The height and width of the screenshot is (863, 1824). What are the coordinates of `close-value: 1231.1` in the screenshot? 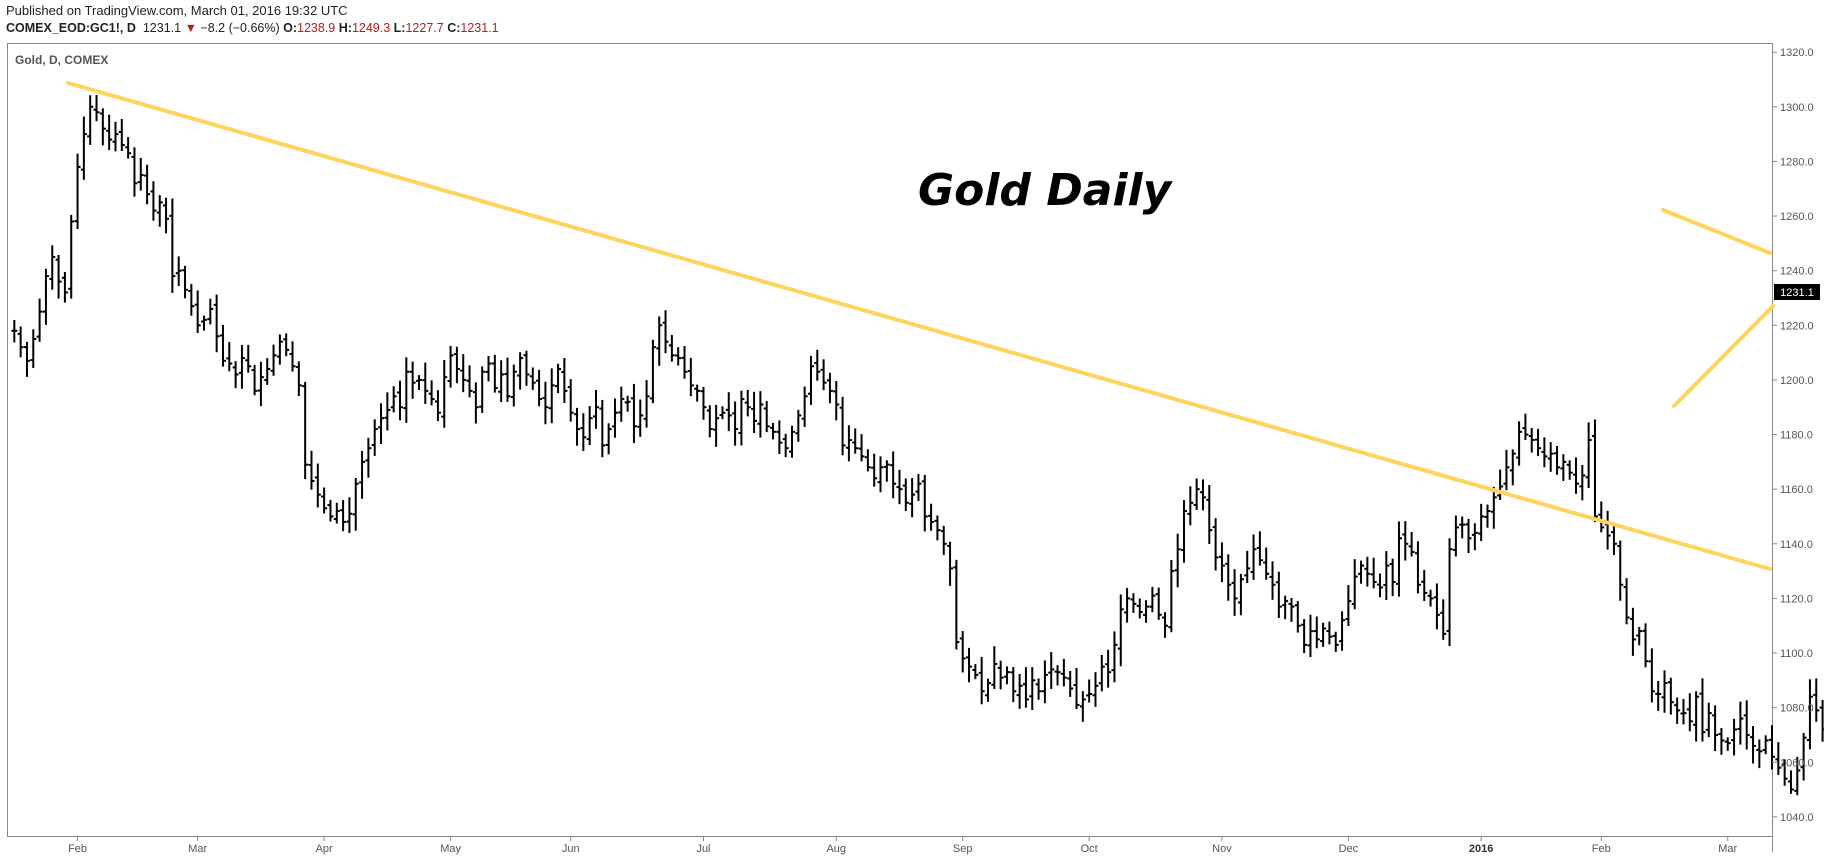 It's located at (479, 28).